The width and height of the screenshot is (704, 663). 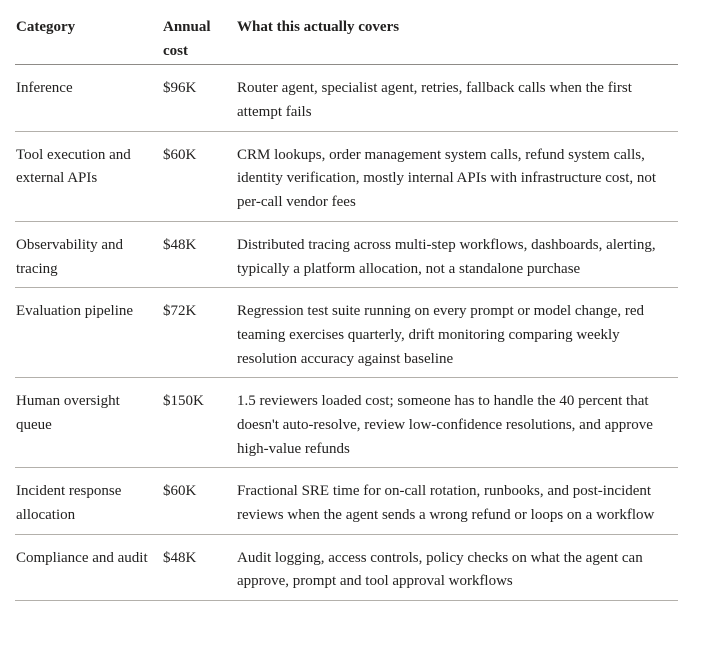 I want to click on category-cell: Observability and tracing, so click(x=88, y=255).